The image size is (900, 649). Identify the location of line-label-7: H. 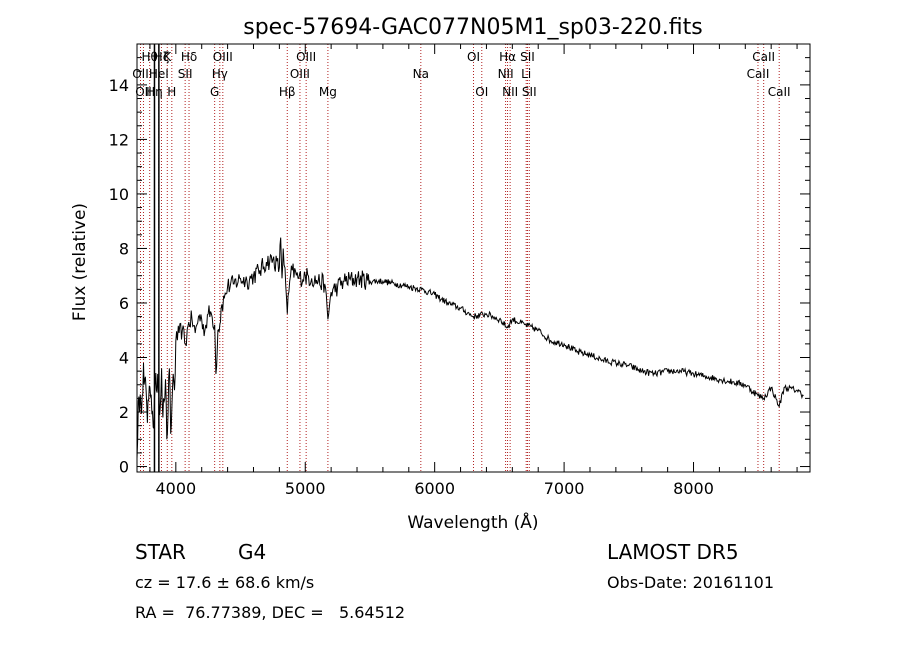
(171, 92).